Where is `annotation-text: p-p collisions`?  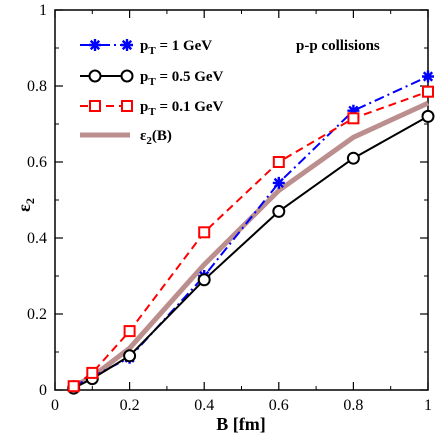
annotation-text: p-p collisions is located at coordinates (338, 46).